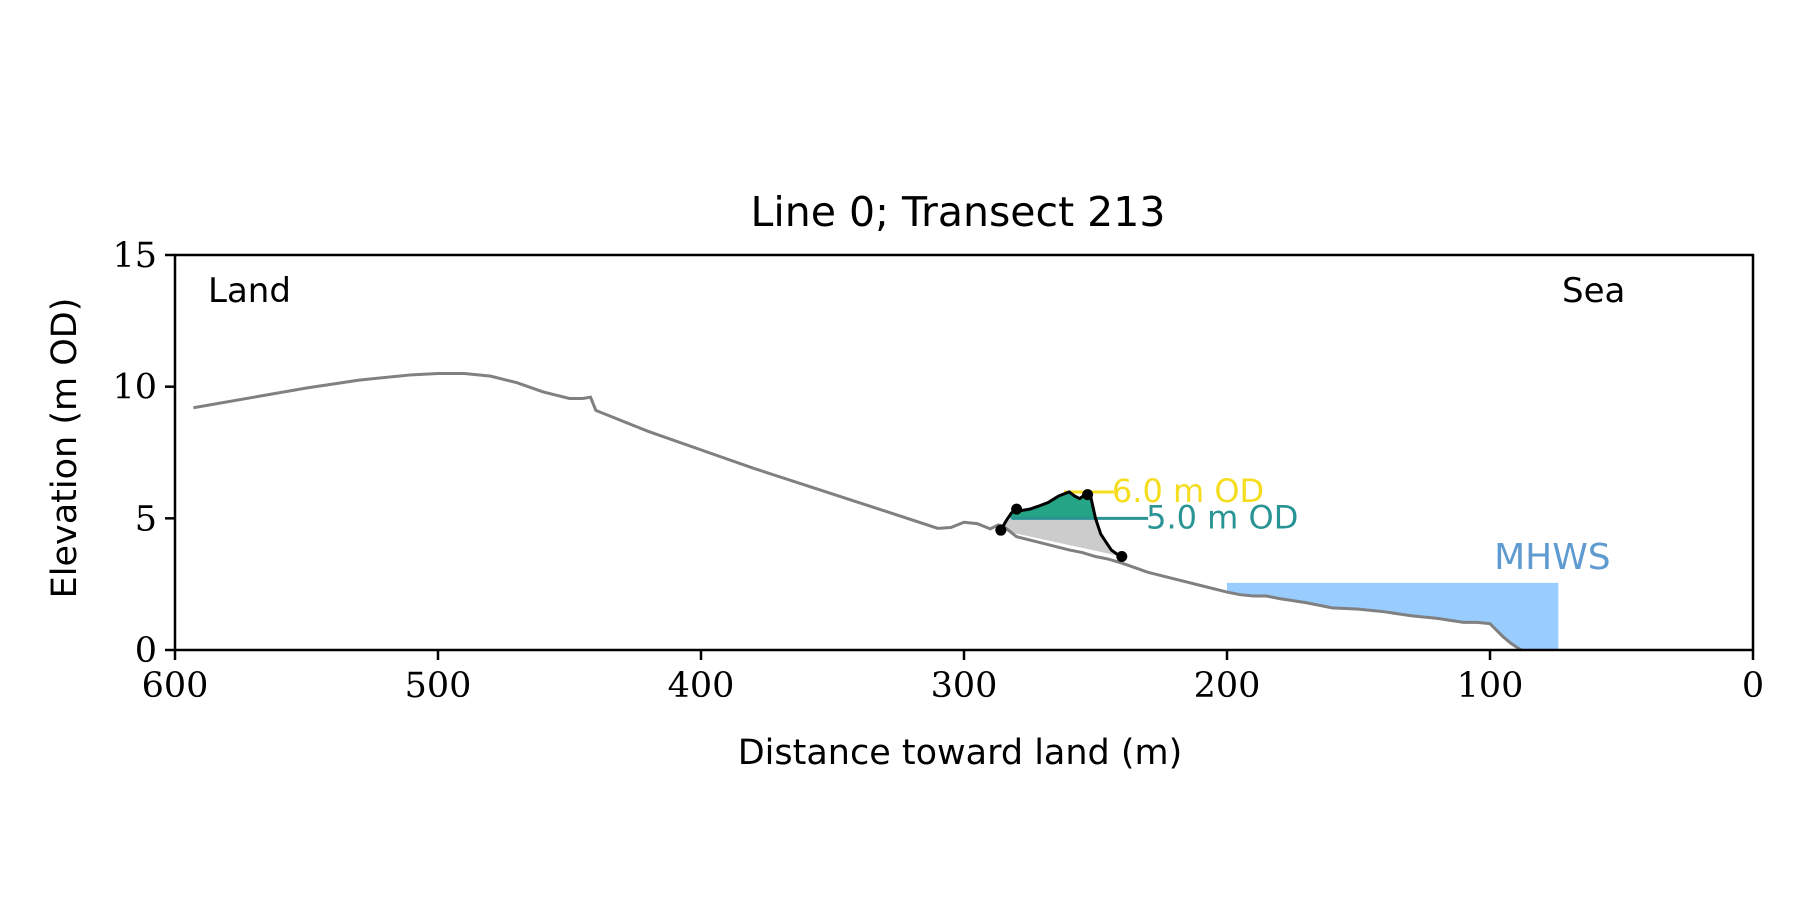 The height and width of the screenshot is (900, 1800). Describe the element at coordinates (964, 686) in the screenshot. I see `x-tick-label: 300` at that location.